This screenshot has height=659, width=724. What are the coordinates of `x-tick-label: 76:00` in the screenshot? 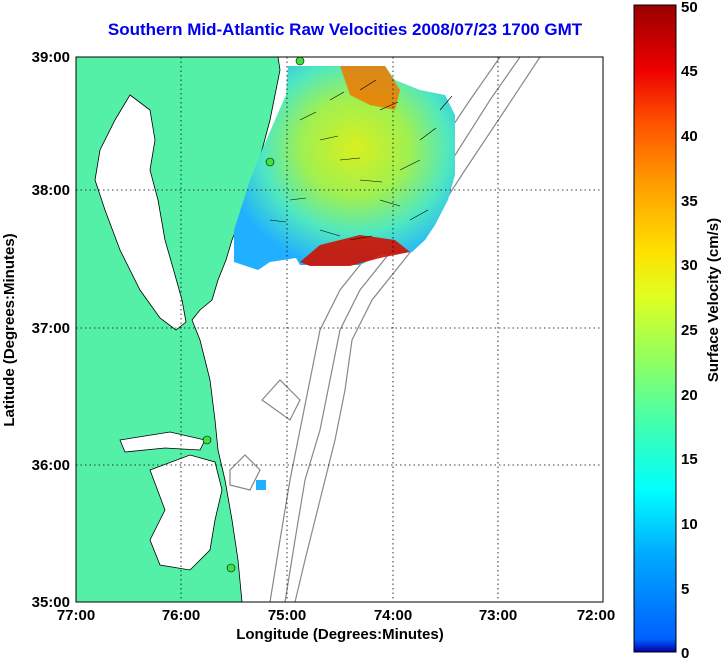 It's located at (181, 615).